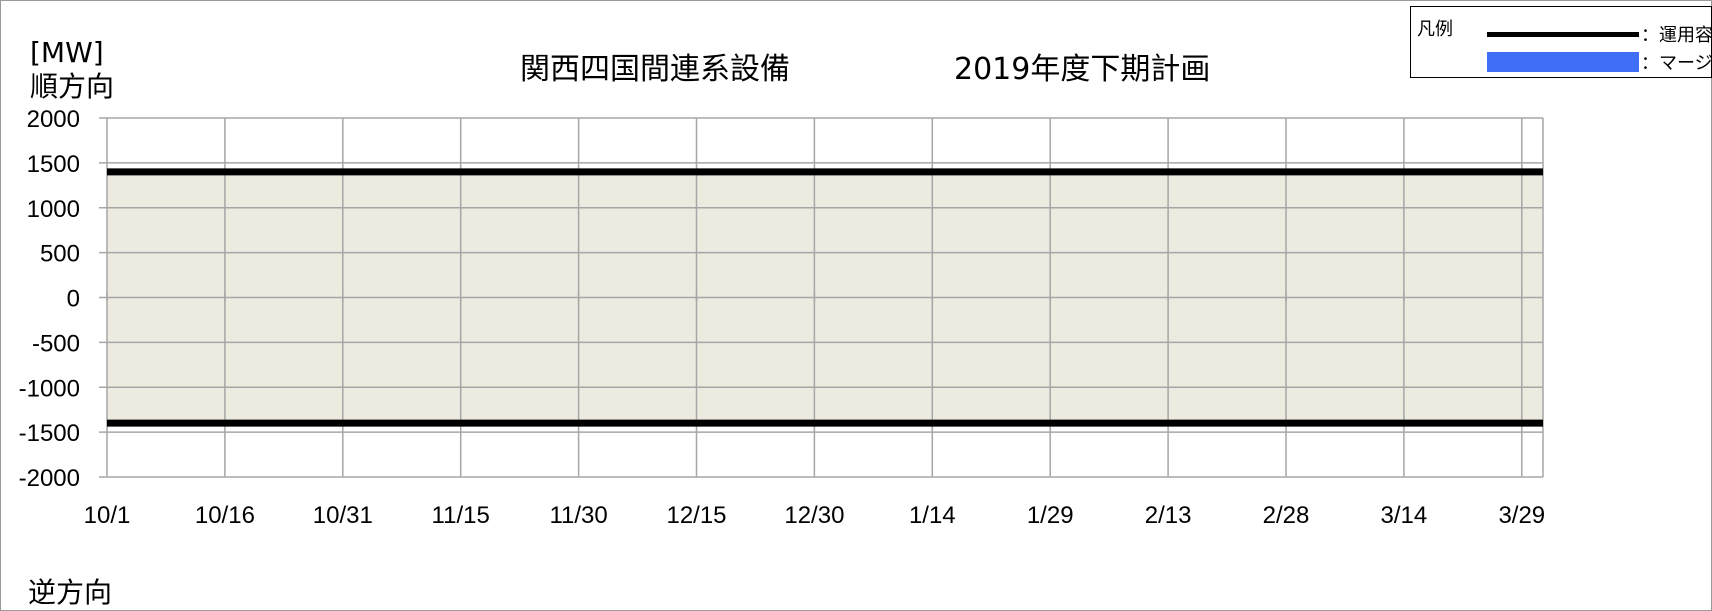 Image resolution: width=1712 pixels, height=611 pixels. I want to click on y-tick-label: -1500, so click(49, 433).